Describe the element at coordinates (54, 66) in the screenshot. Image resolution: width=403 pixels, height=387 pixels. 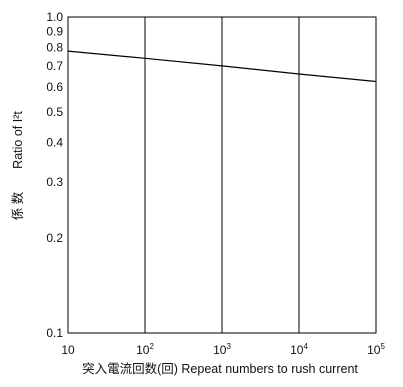
I see `y-tick-label: 0.7` at that location.